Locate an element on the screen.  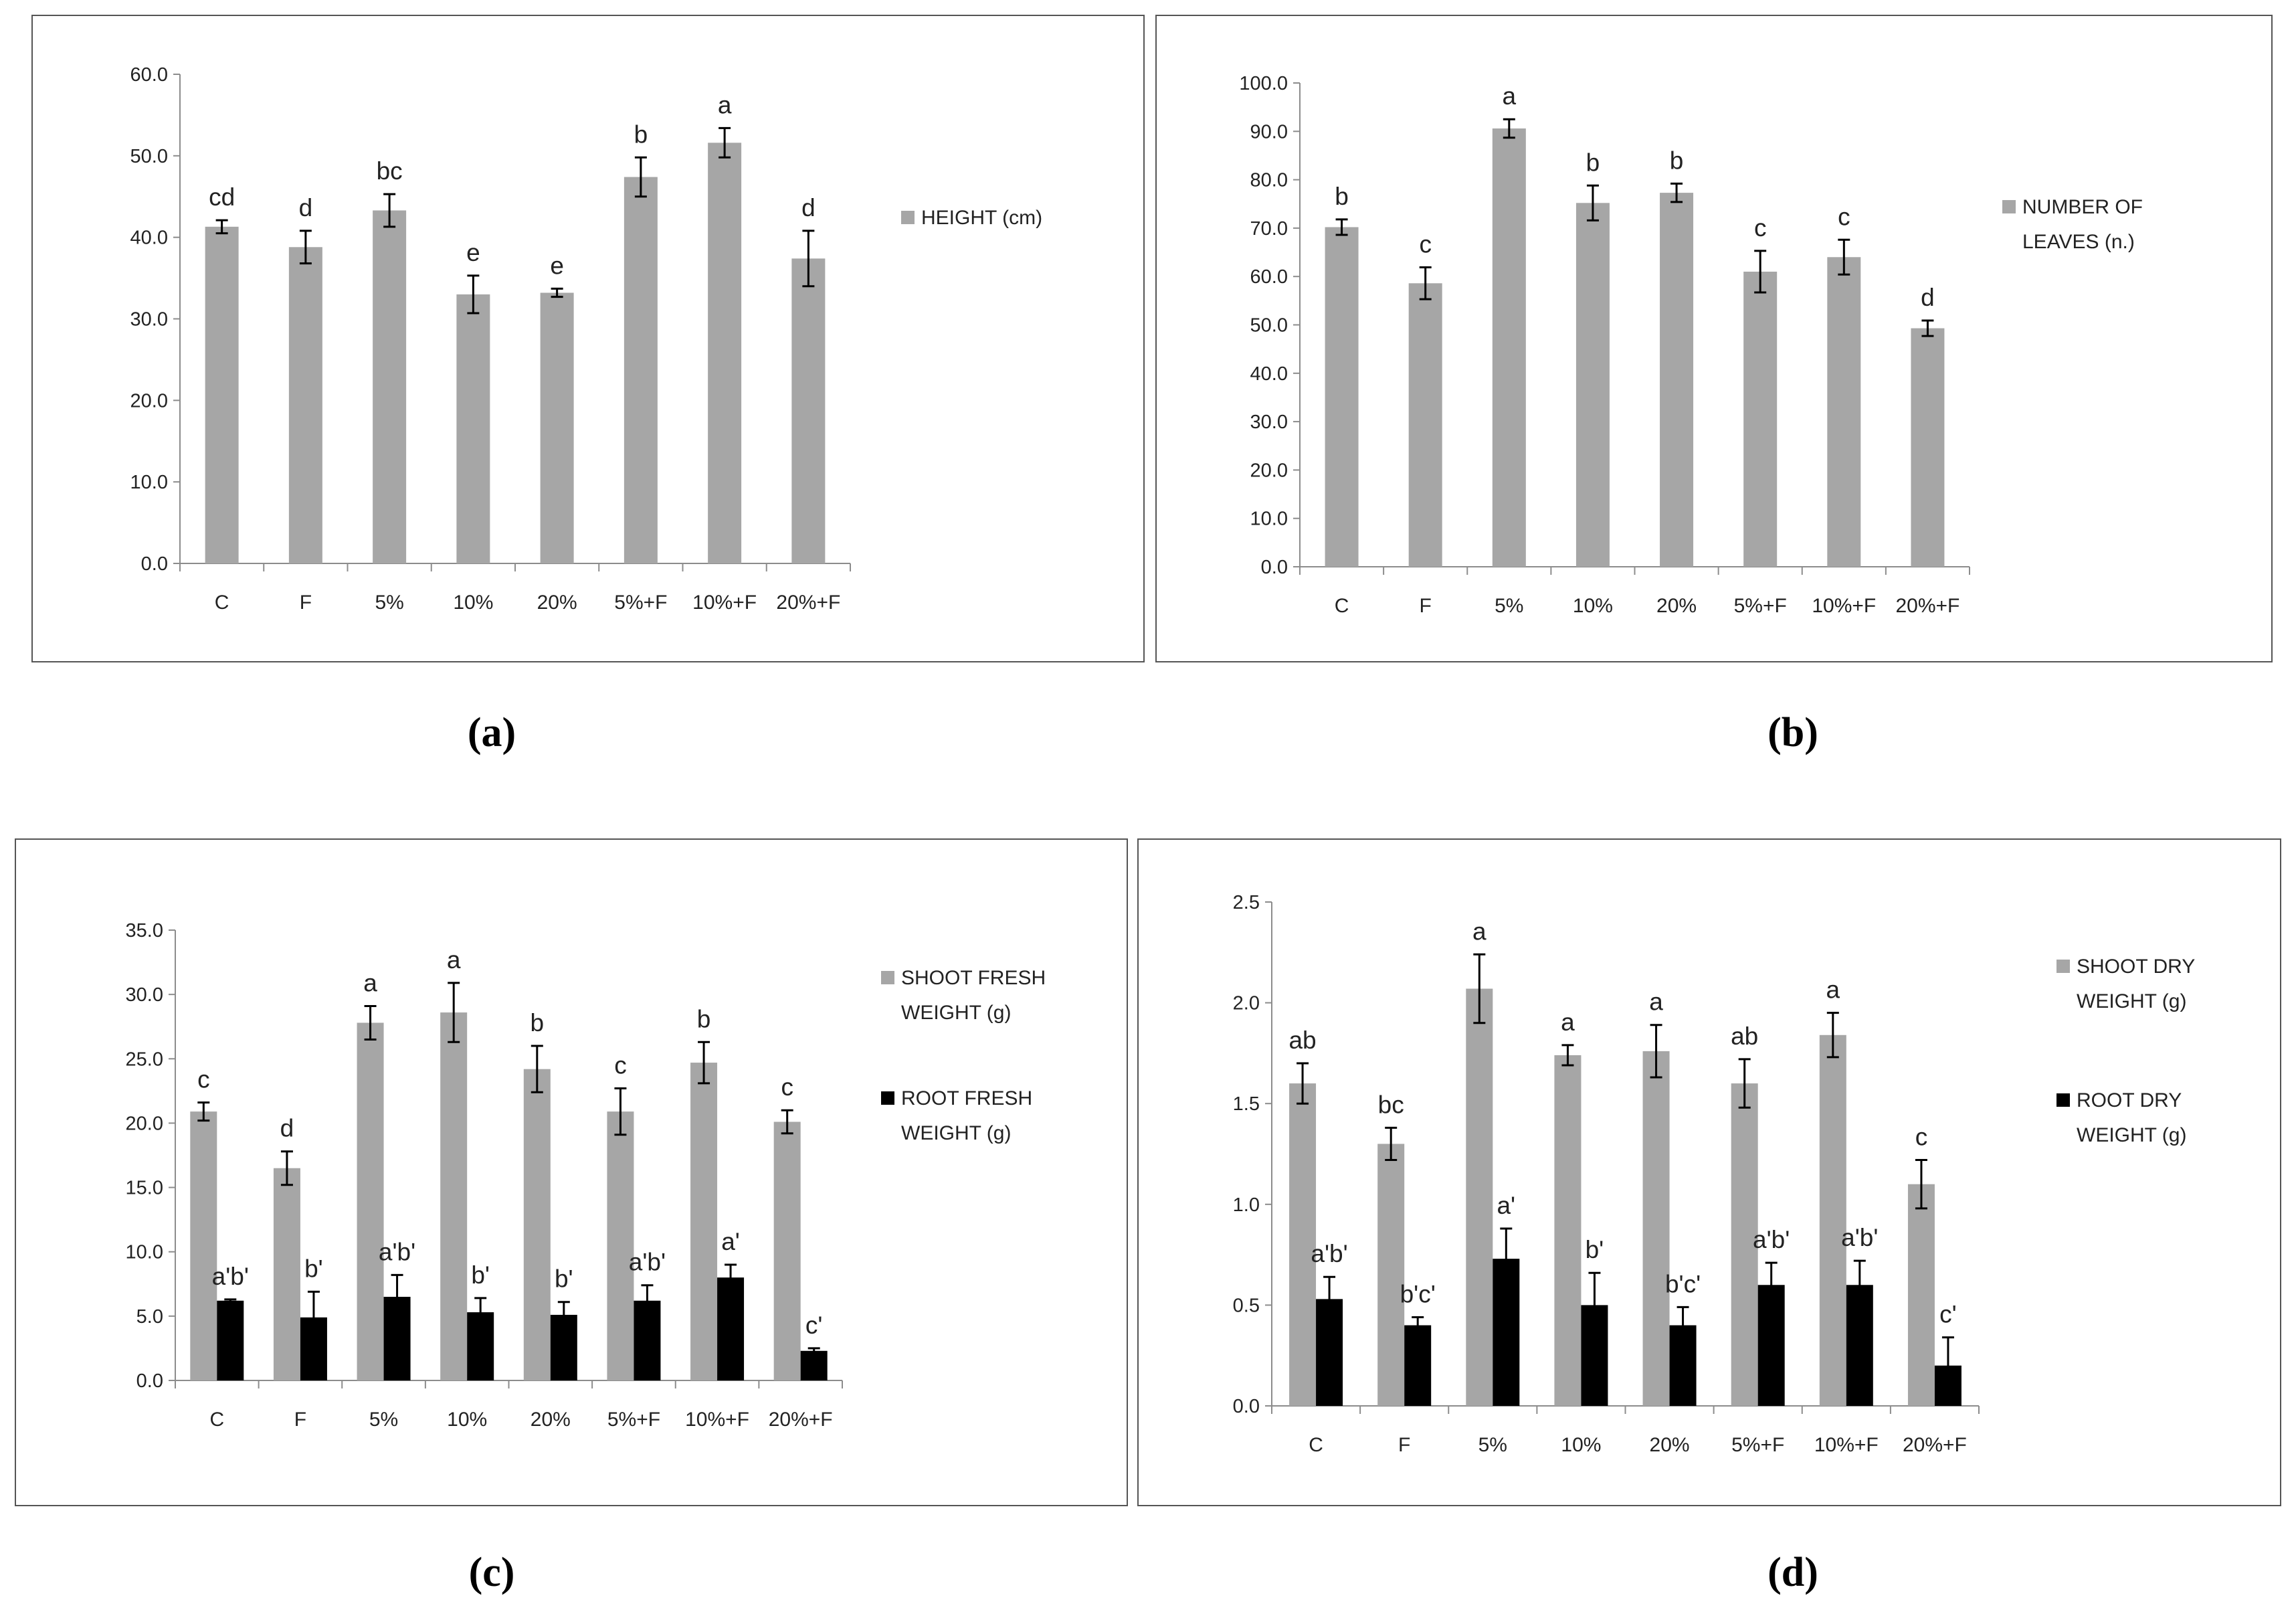
y-tick-label: 90.0 is located at coordinates (1269, 132).